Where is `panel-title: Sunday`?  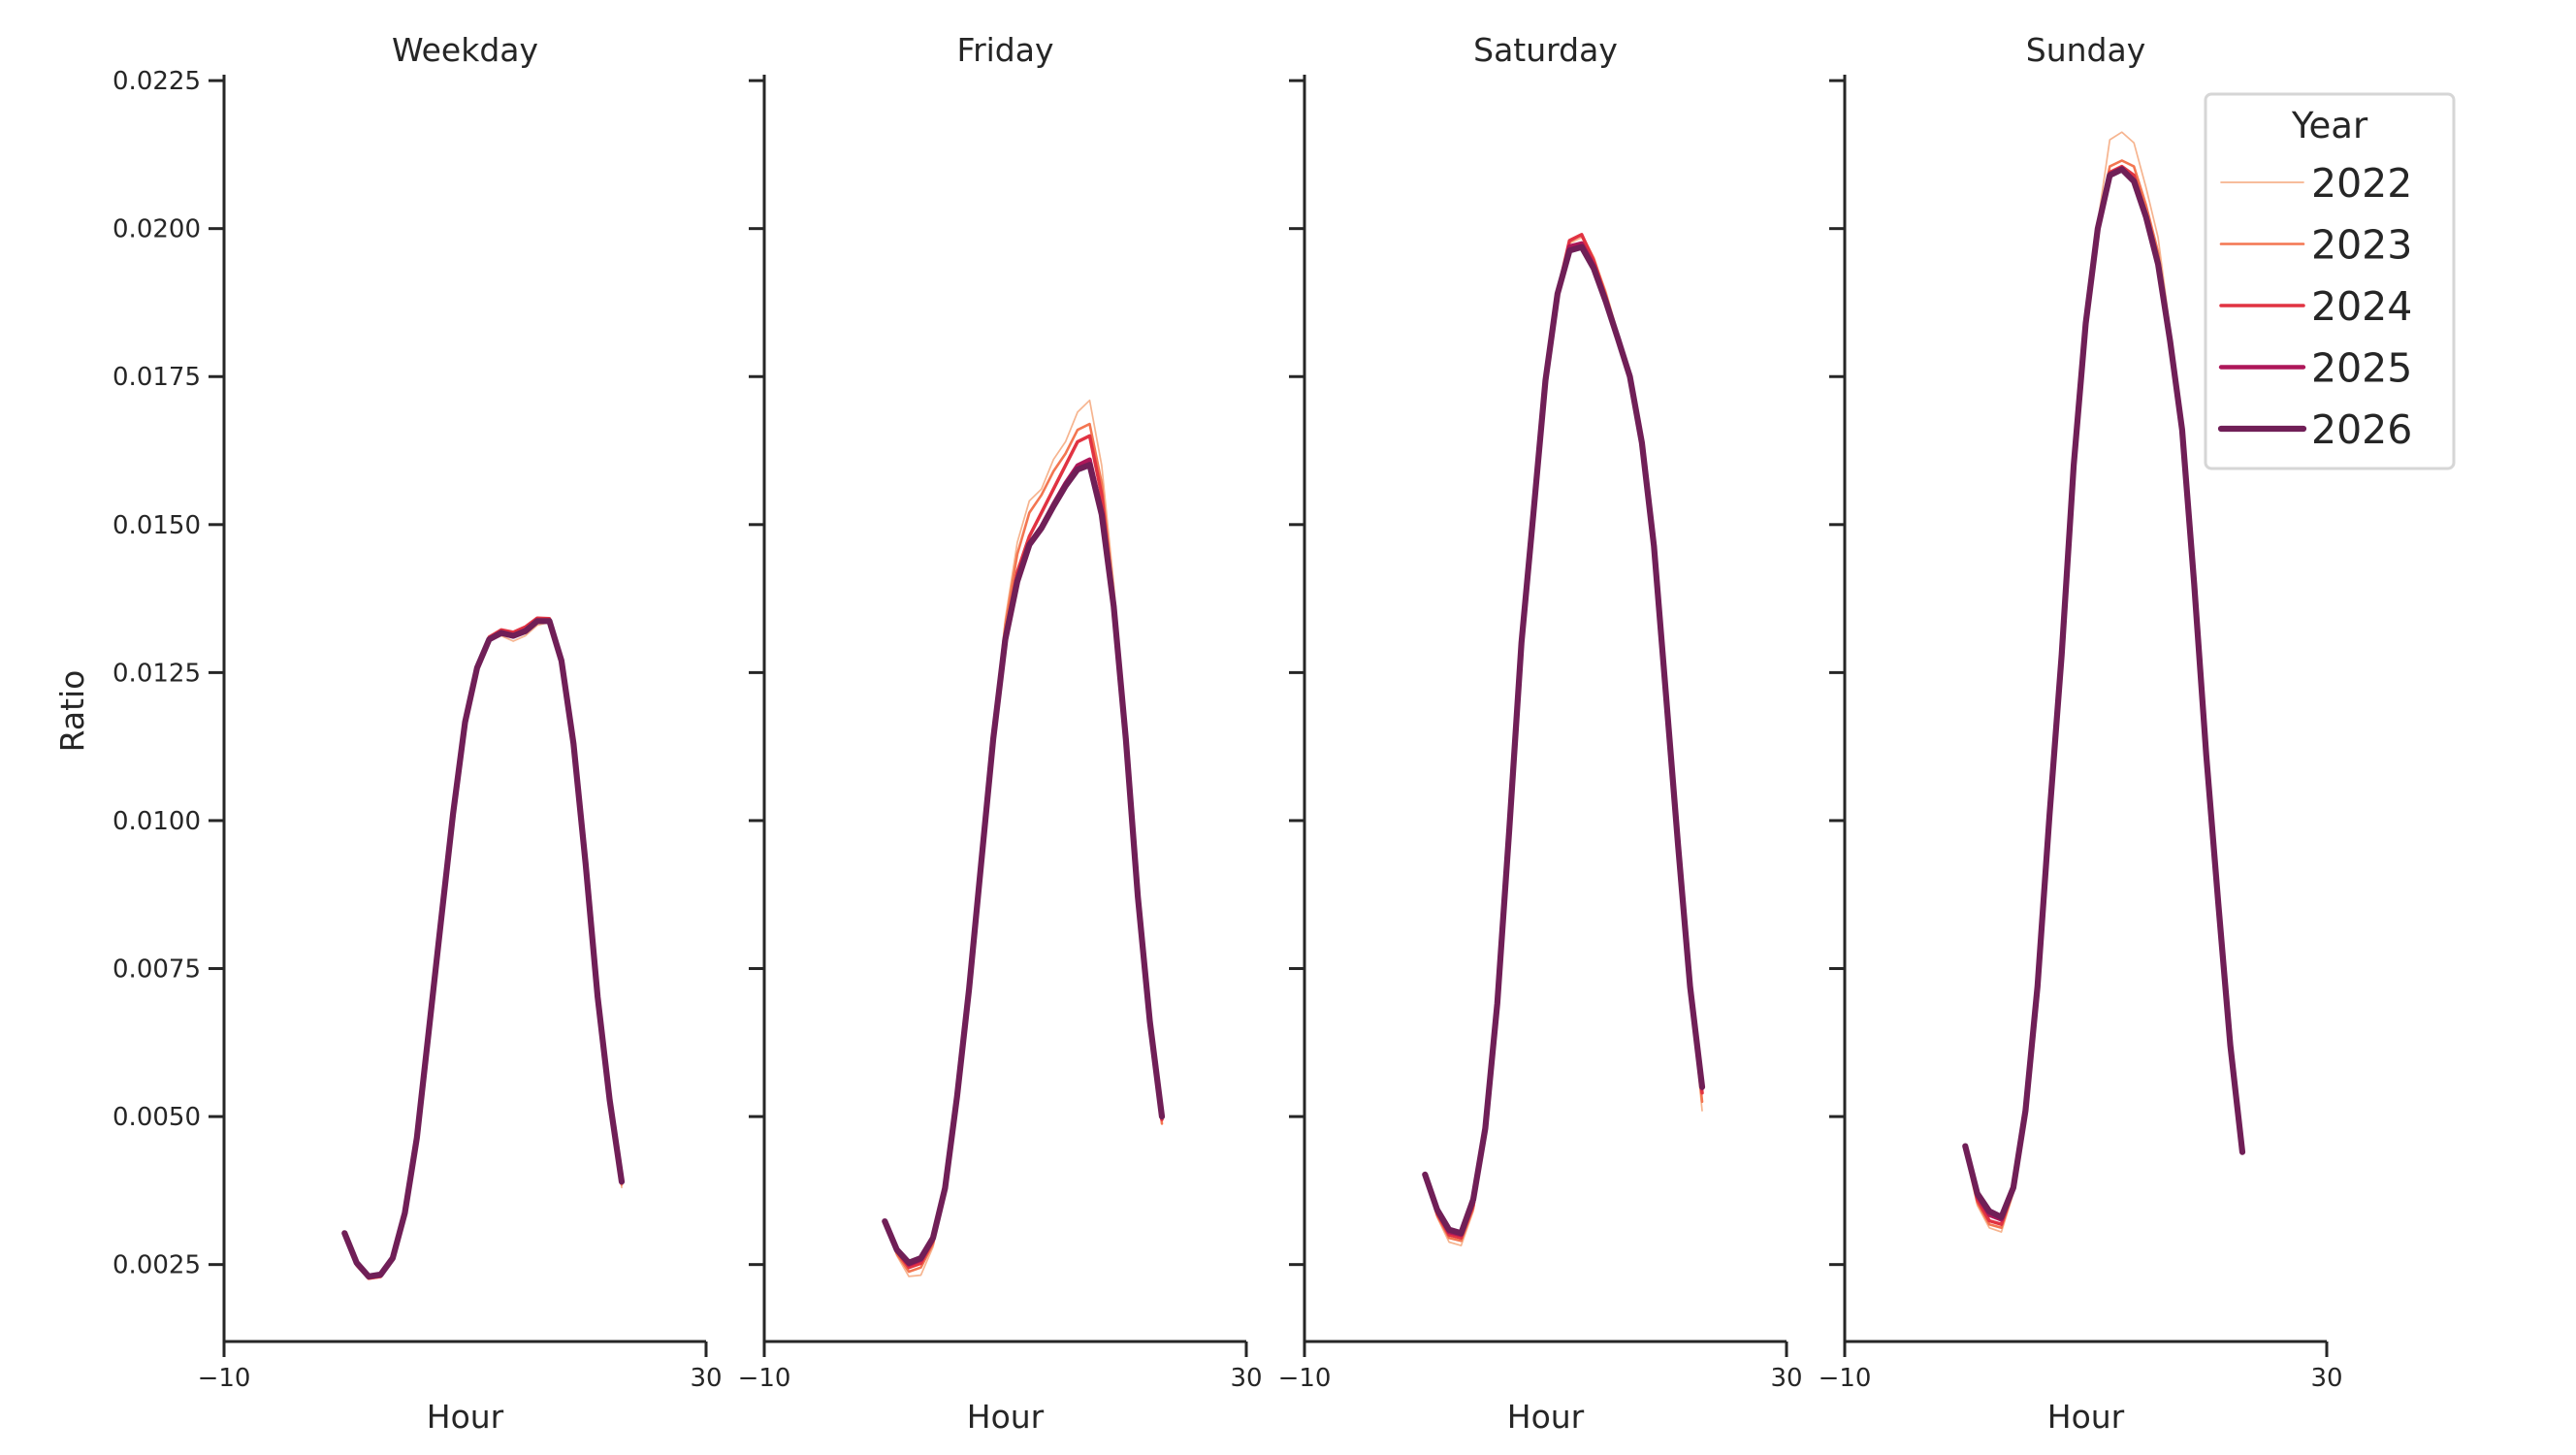
panel-title: Sunday is located at coordinates (2085, 50).